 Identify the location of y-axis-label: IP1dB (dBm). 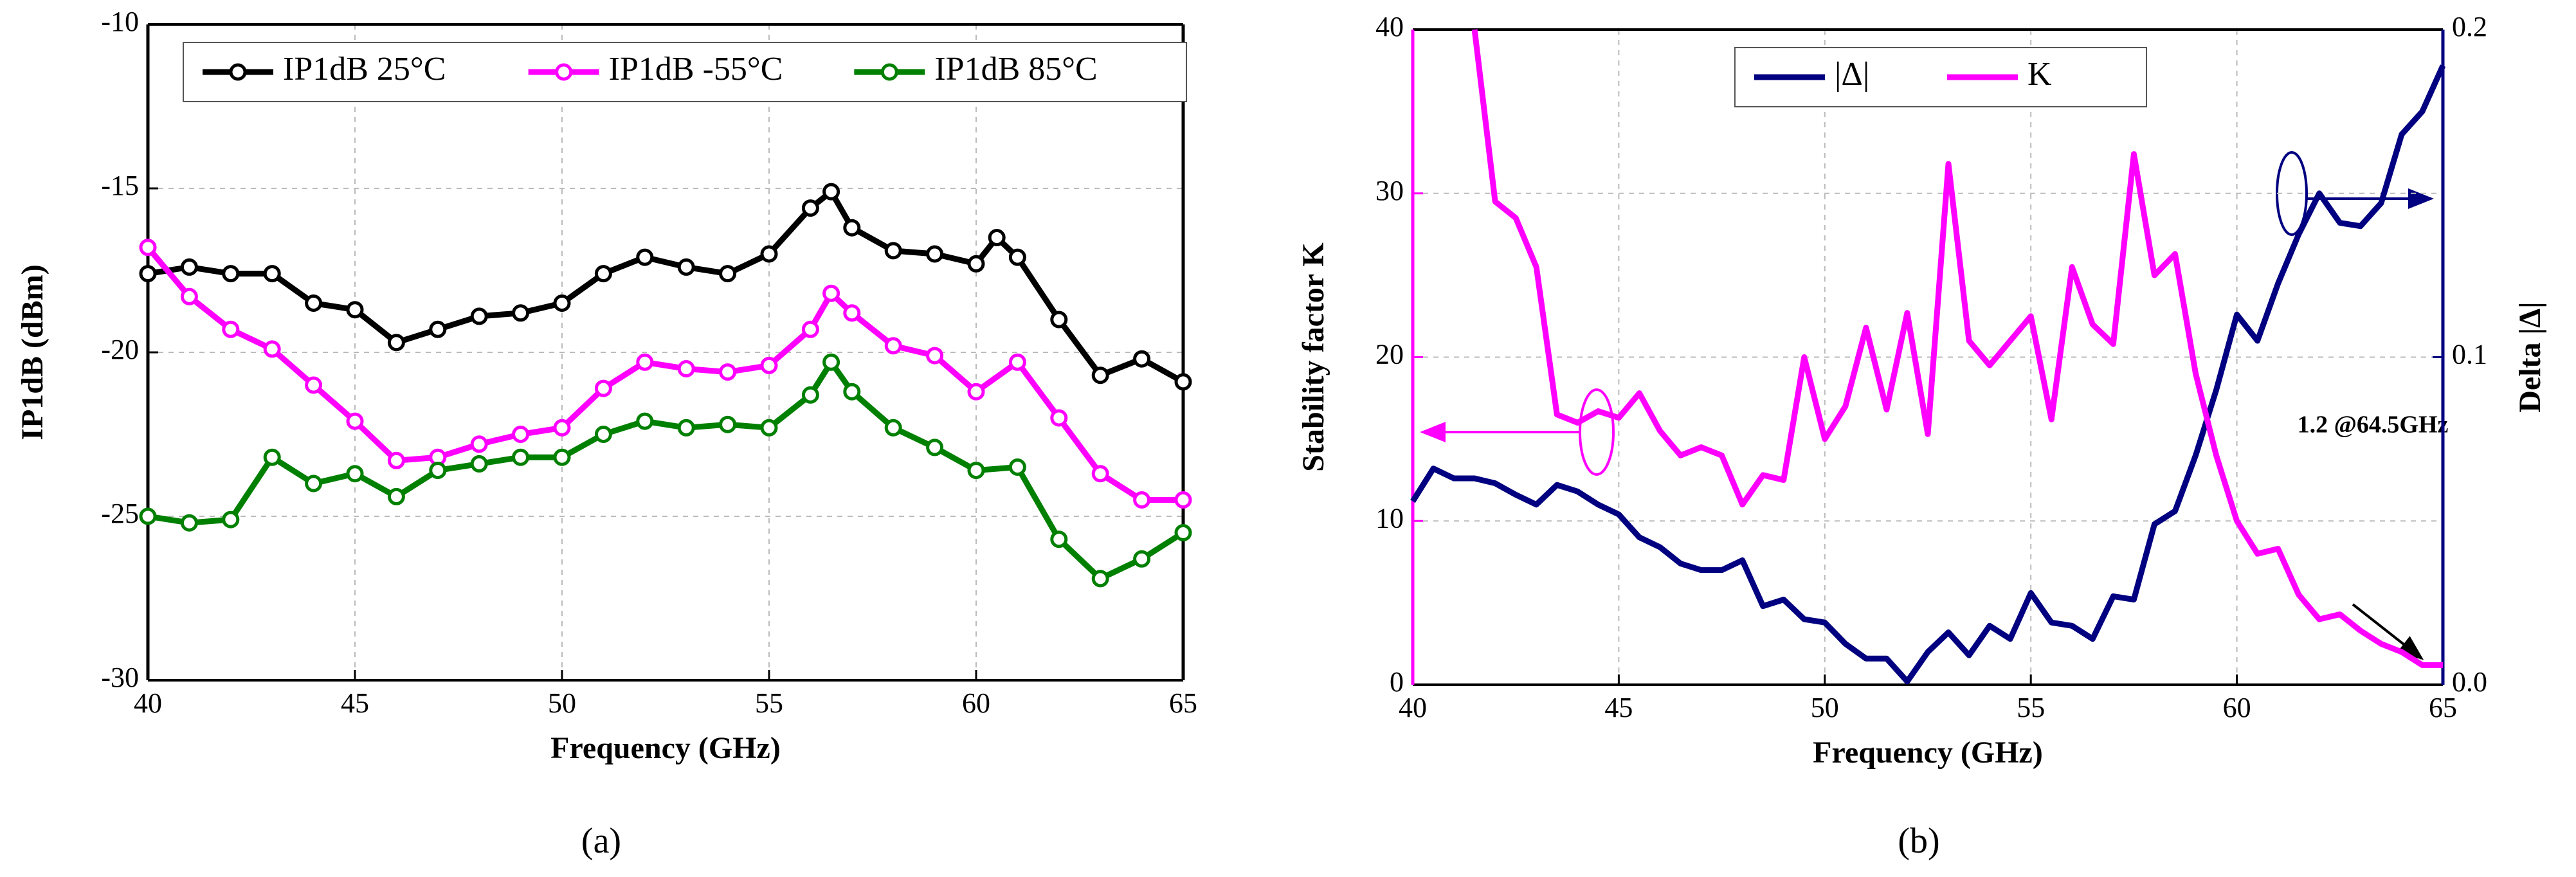
(32, 352).